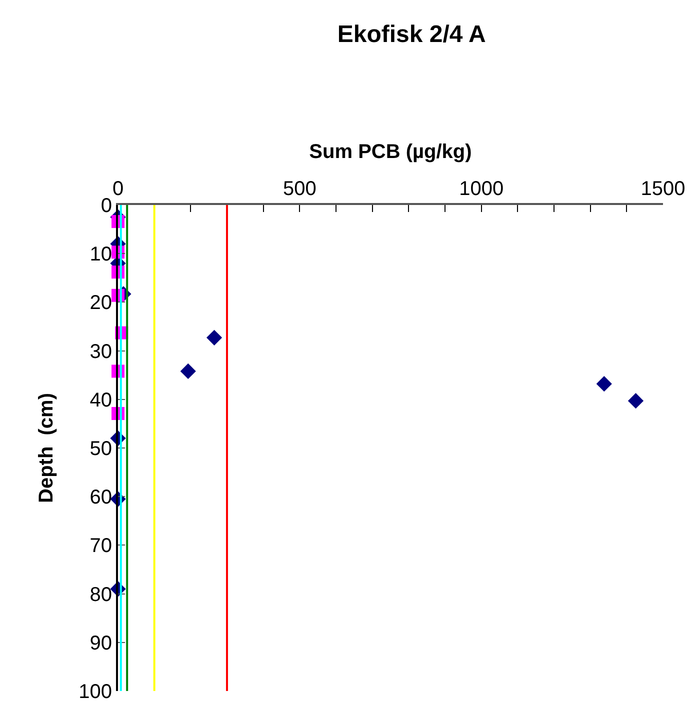 The height and width of the screenshot is (713, 693). Describe the element at coordinates (101, 255) in the screenshot. I see `y-tick-label: 10` at that location.